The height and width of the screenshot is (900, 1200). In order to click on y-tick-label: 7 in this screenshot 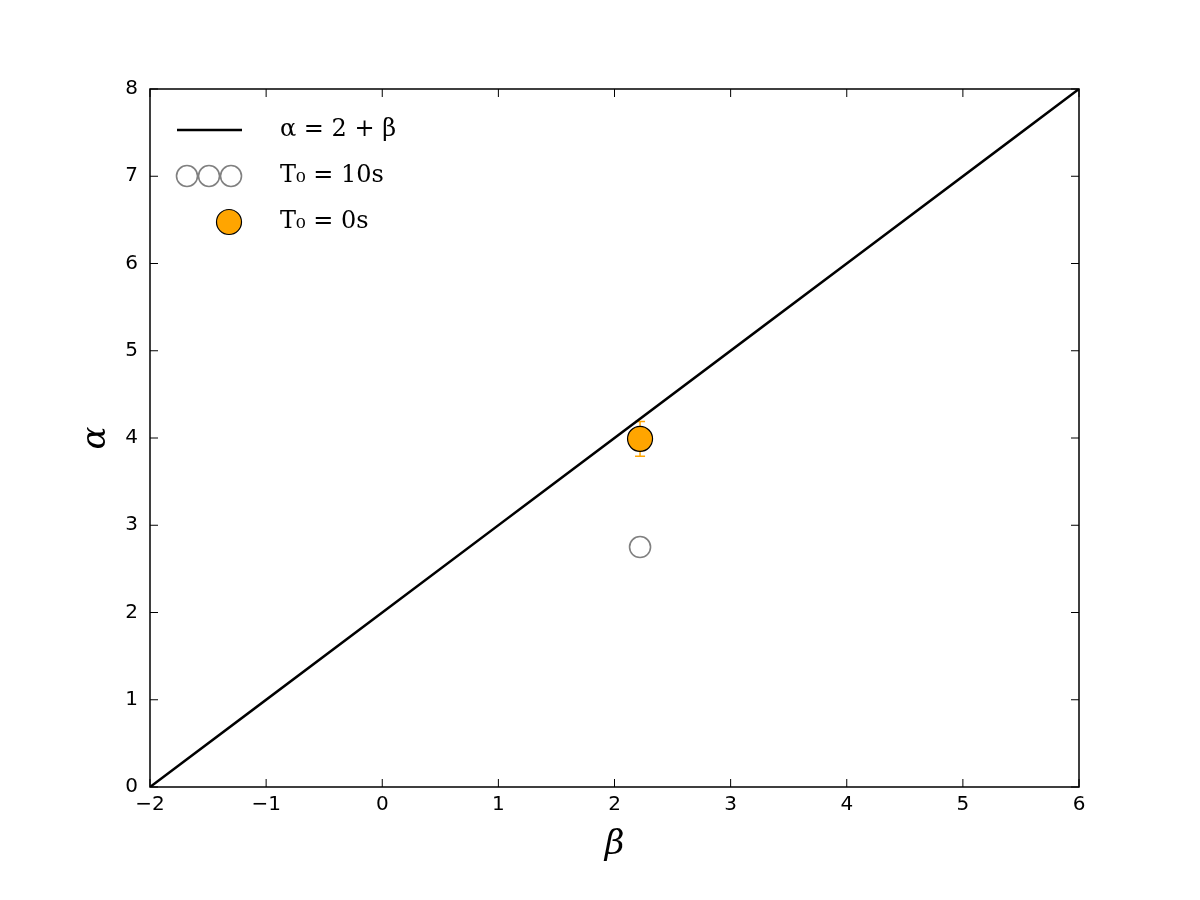, I will do `click(131, 174)`.